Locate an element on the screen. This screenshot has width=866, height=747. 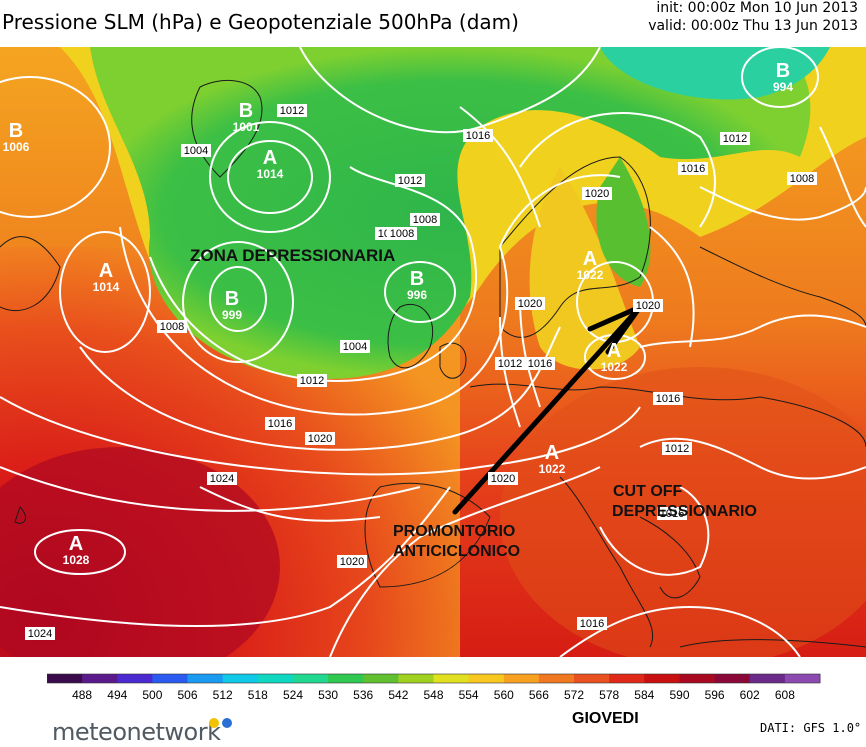
isobar-label: 1004 is located at coordinates (355, 346).